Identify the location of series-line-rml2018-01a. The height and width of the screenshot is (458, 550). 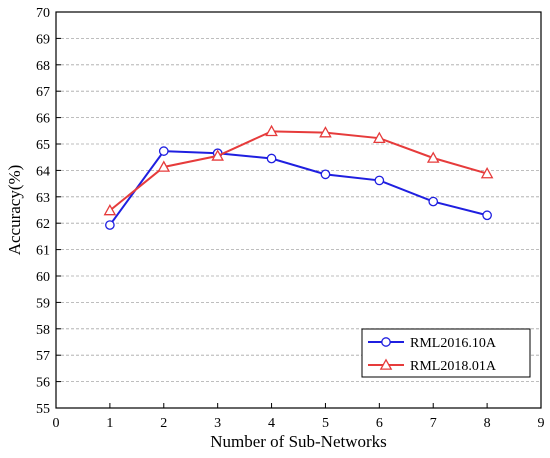
(298, 171).